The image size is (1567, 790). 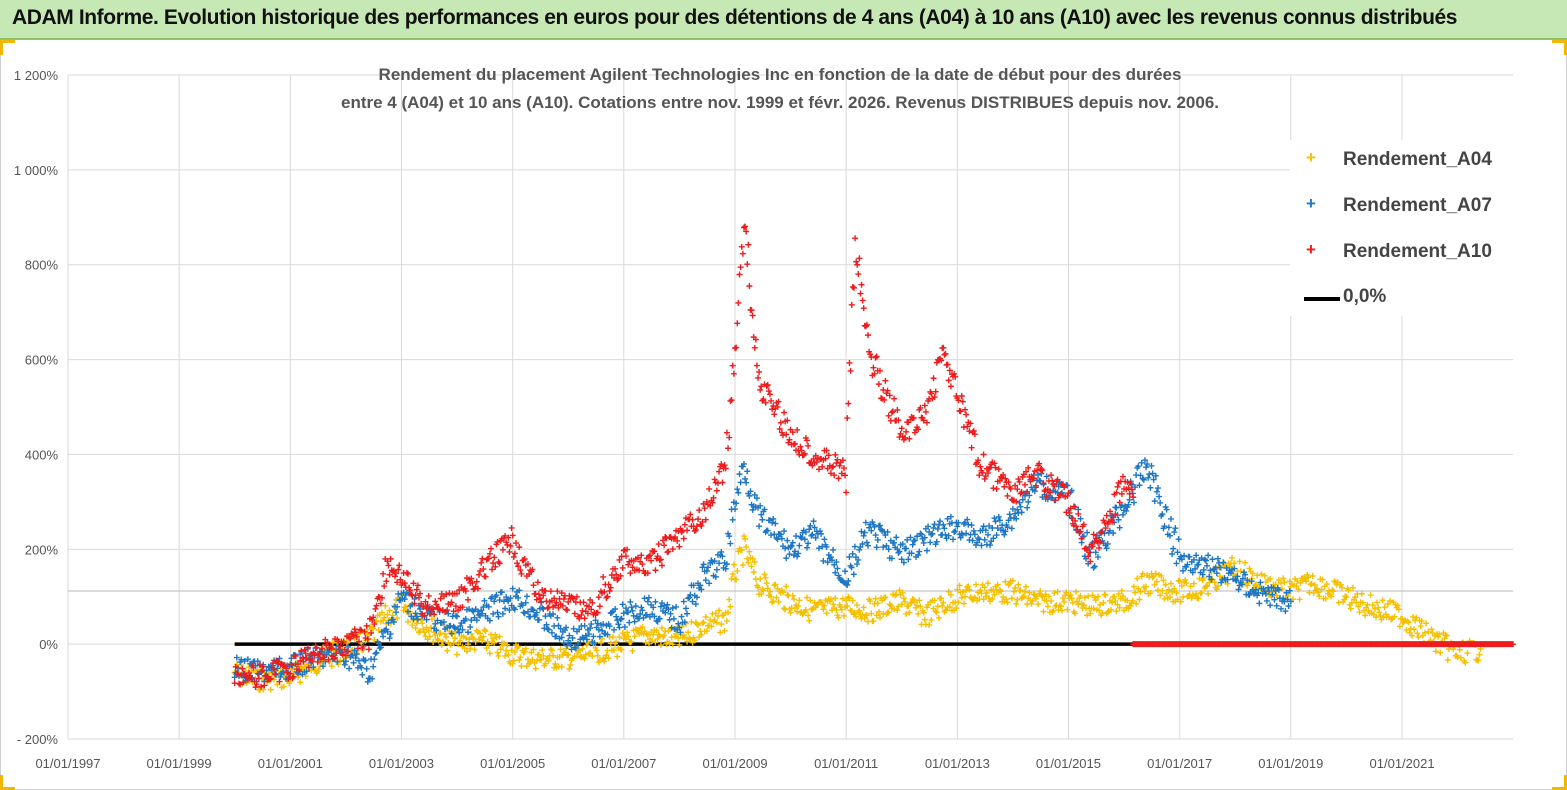 What do you see at coordinates (42, 265) in the screenshot?
I see `y-tick-label: 800%` at bounding box center [42, 265].